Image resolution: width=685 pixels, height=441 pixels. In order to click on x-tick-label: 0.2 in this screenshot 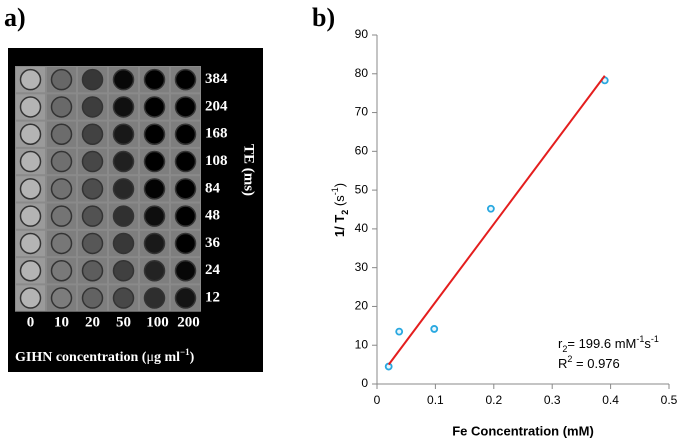, I will do `click(493, 400)`.